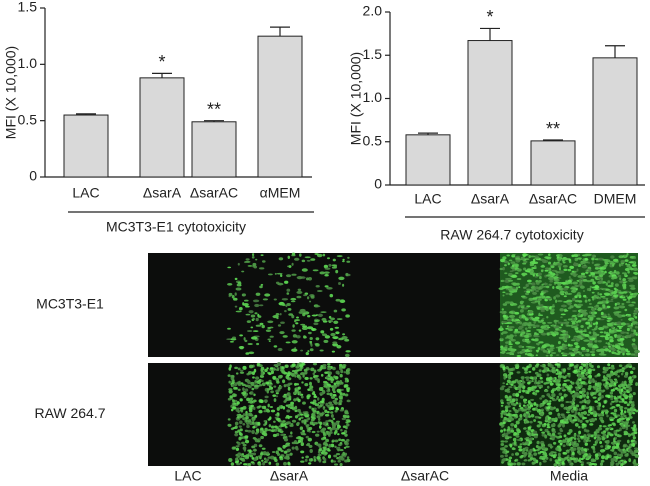 The image size is (650, 486). Describe the element at coordinates (28, 63) in the screenshot. I see `y-tick-label: 1.0` at that location.